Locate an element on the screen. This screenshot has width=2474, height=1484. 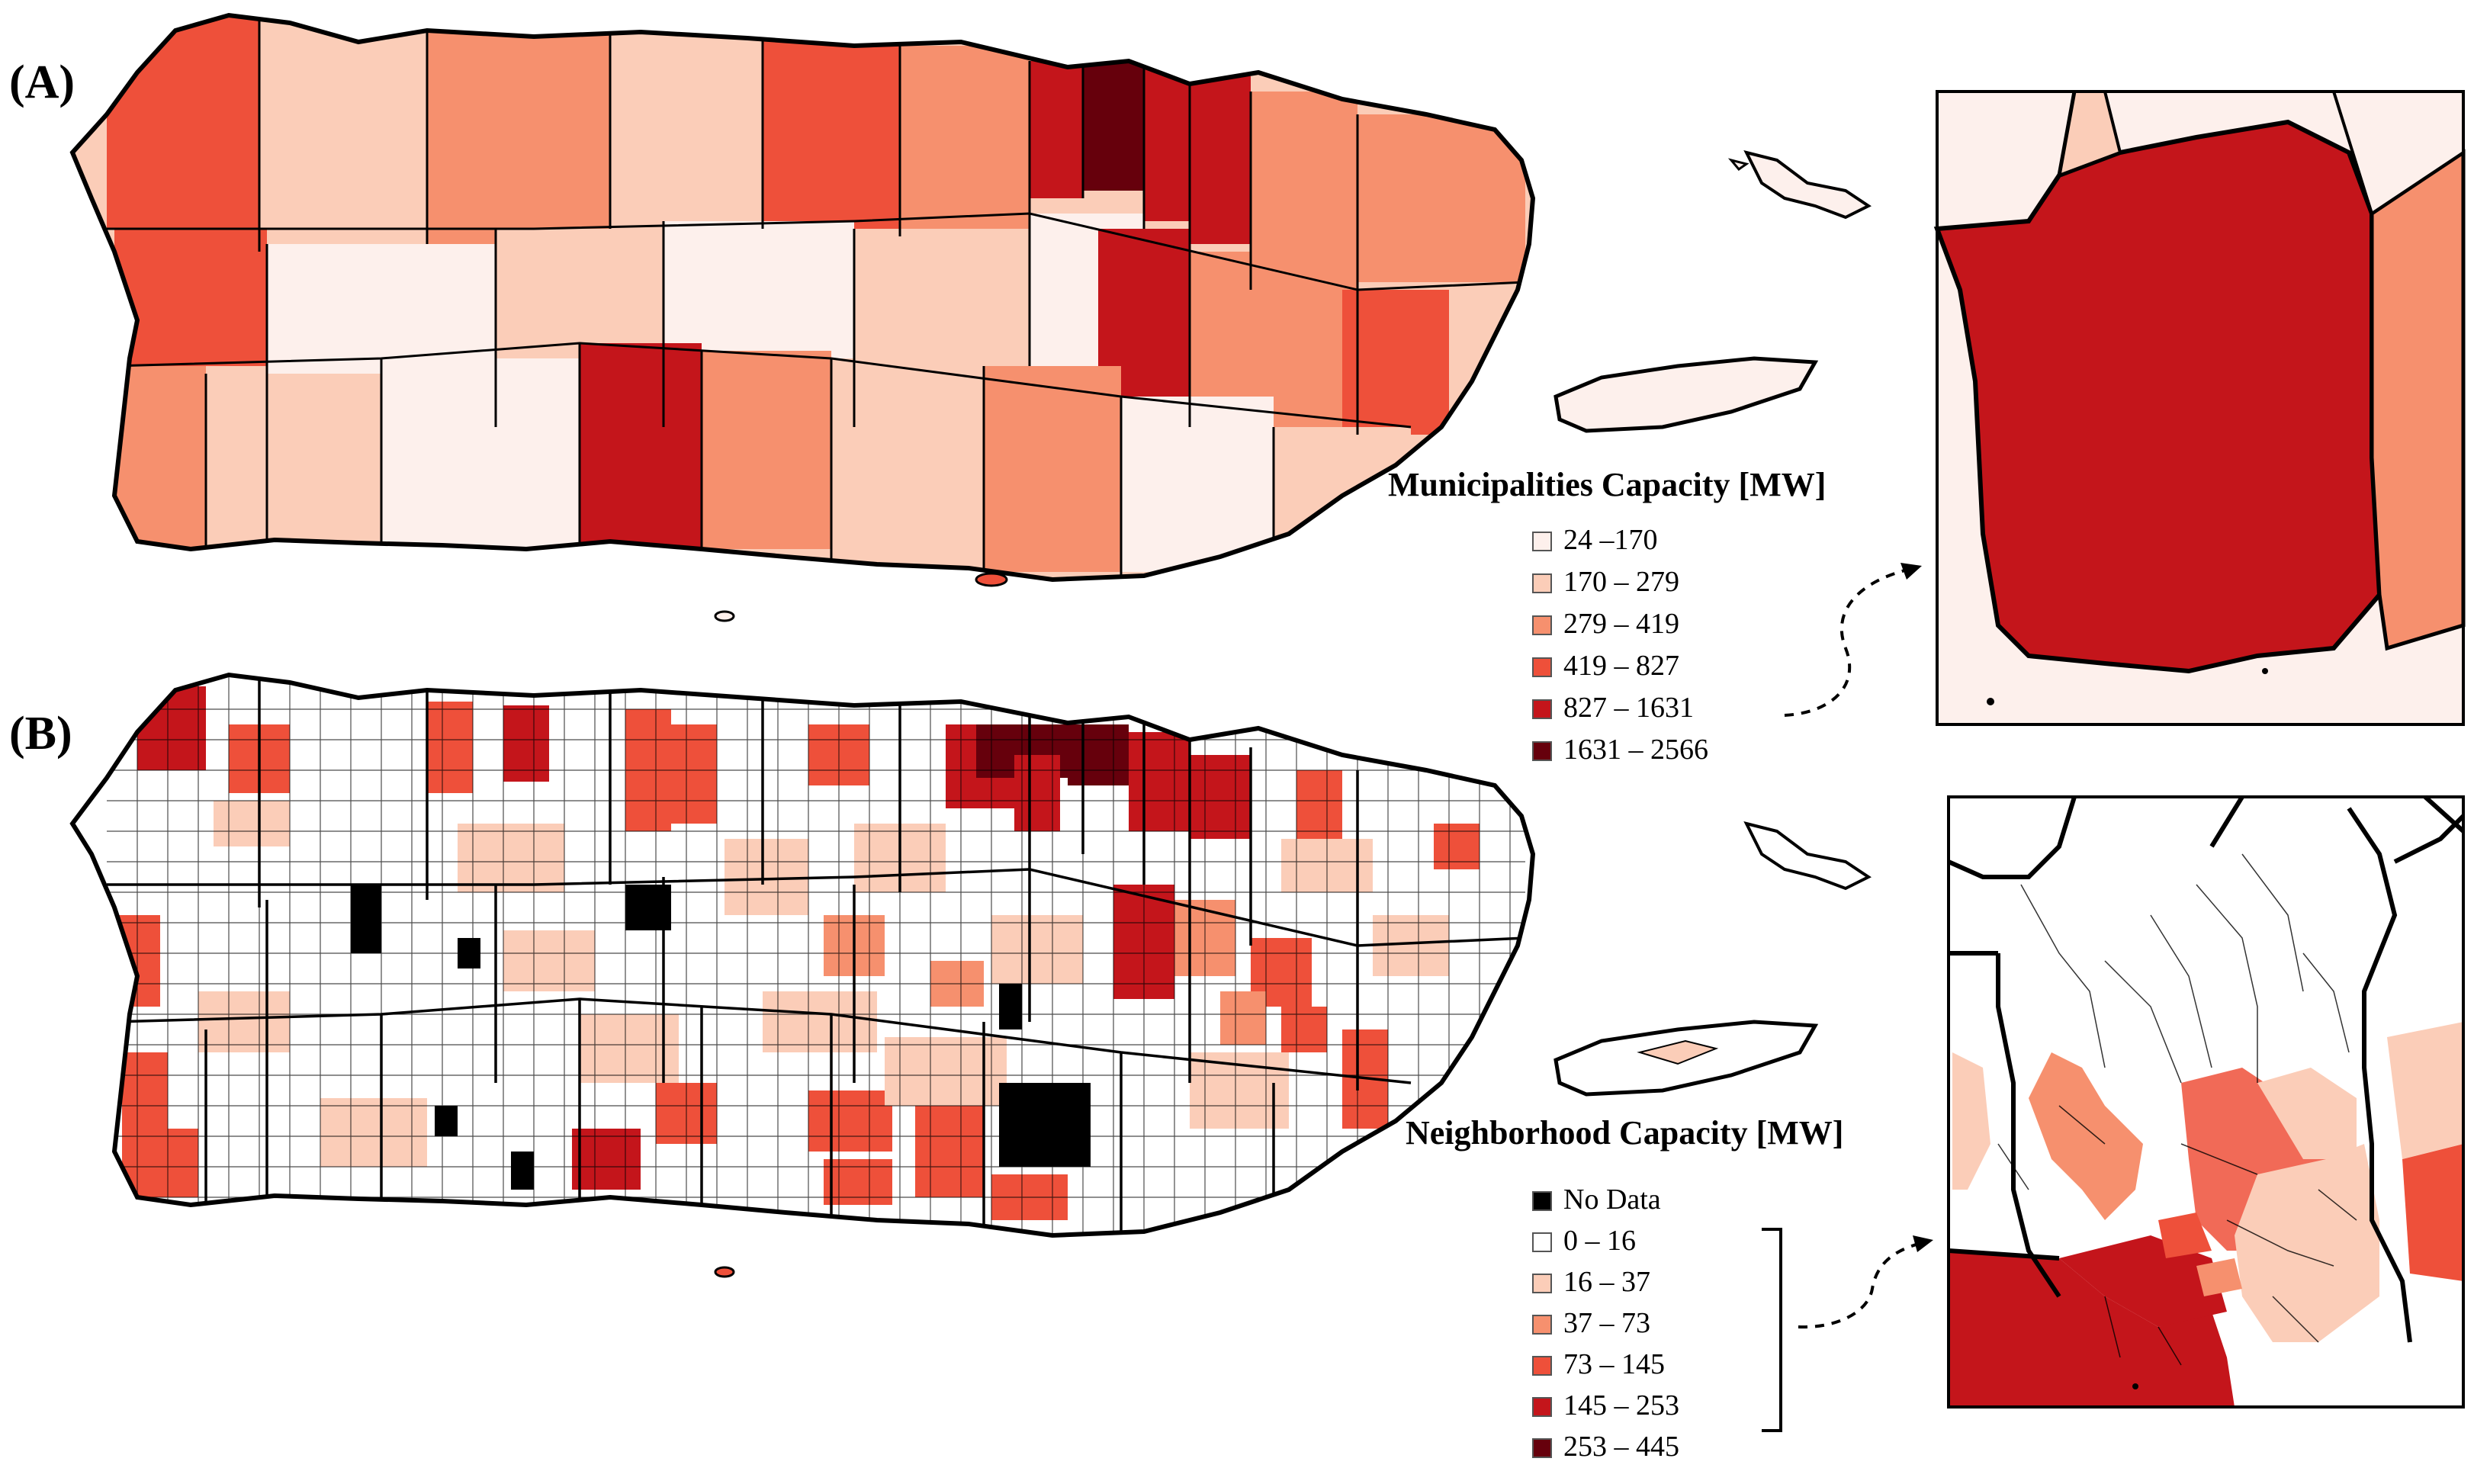
panel-b-vieques-culebra is located at coordinates (1293, 1050).